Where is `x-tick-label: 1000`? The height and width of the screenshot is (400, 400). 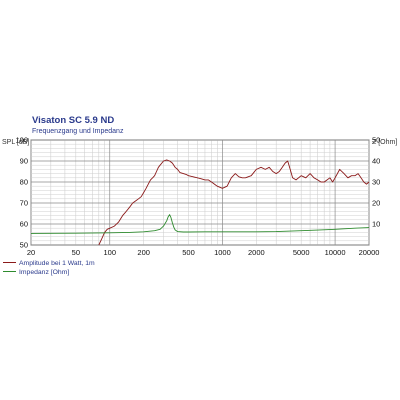
x-tick-label: 1000 is located at coordinates (222, 252).